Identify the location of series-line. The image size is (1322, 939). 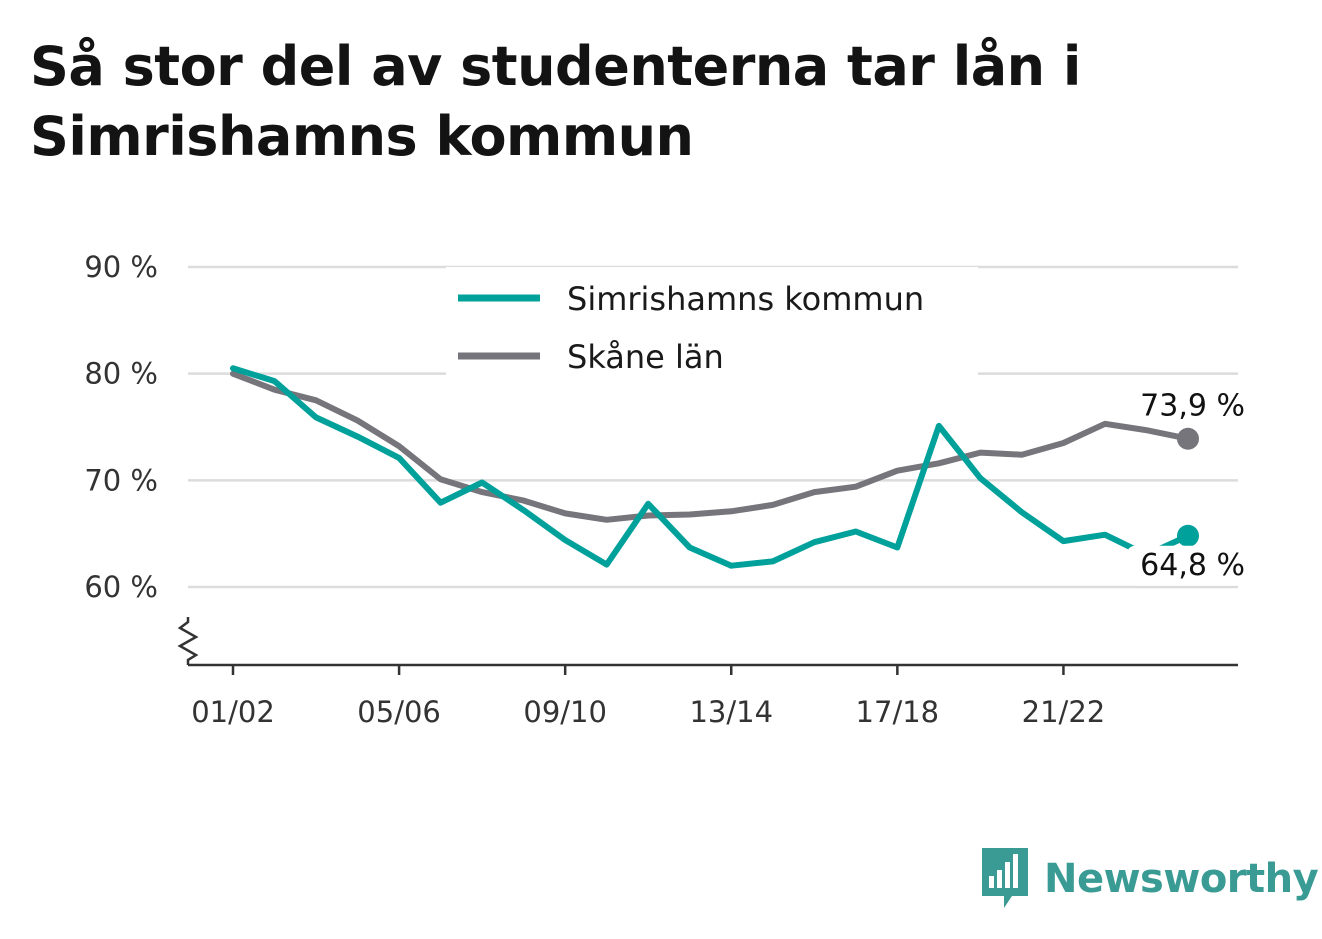
(710, 446).